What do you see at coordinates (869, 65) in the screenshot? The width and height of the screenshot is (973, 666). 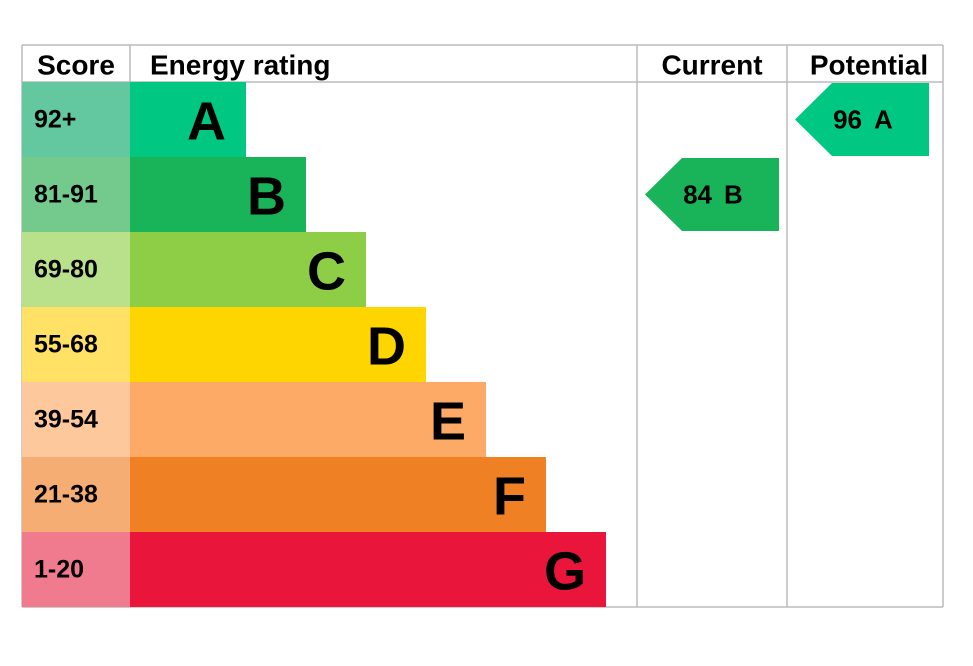 I see `header-potential: Potential` at bounding box center [869, 65].